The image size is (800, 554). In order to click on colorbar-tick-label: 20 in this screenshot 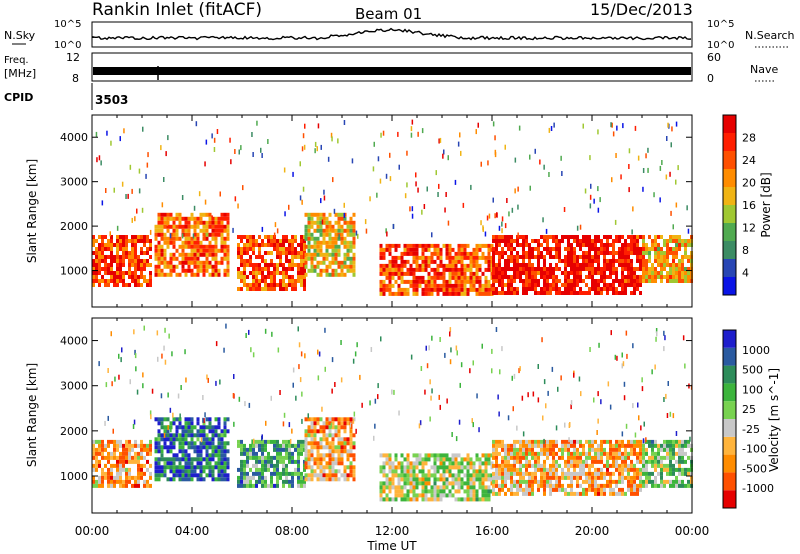, I will do `click(749, 183)`.